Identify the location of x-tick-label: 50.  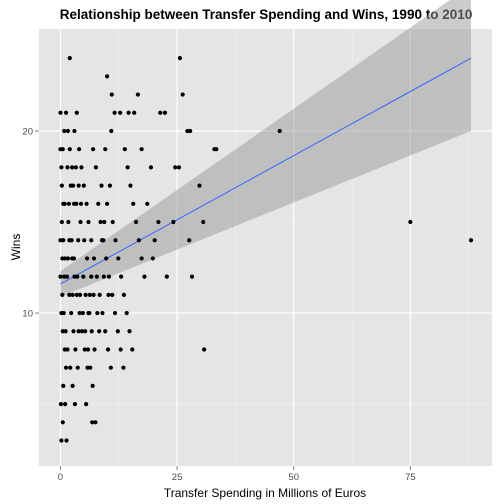
(293, 477).